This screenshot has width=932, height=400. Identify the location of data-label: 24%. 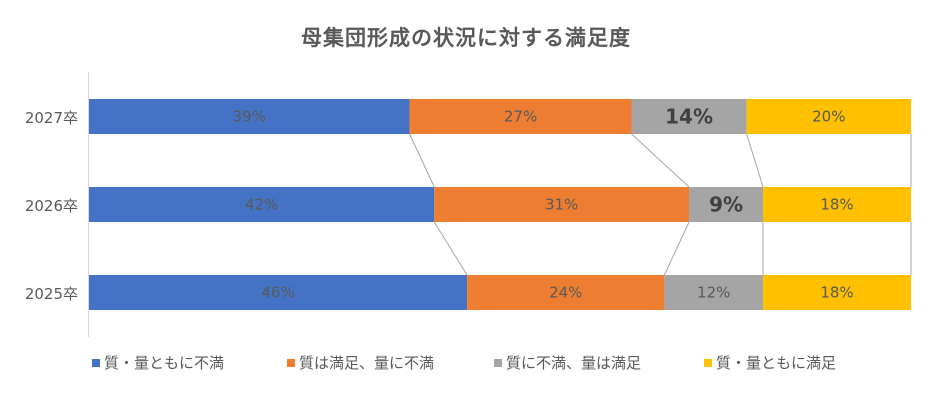
(565, 293).